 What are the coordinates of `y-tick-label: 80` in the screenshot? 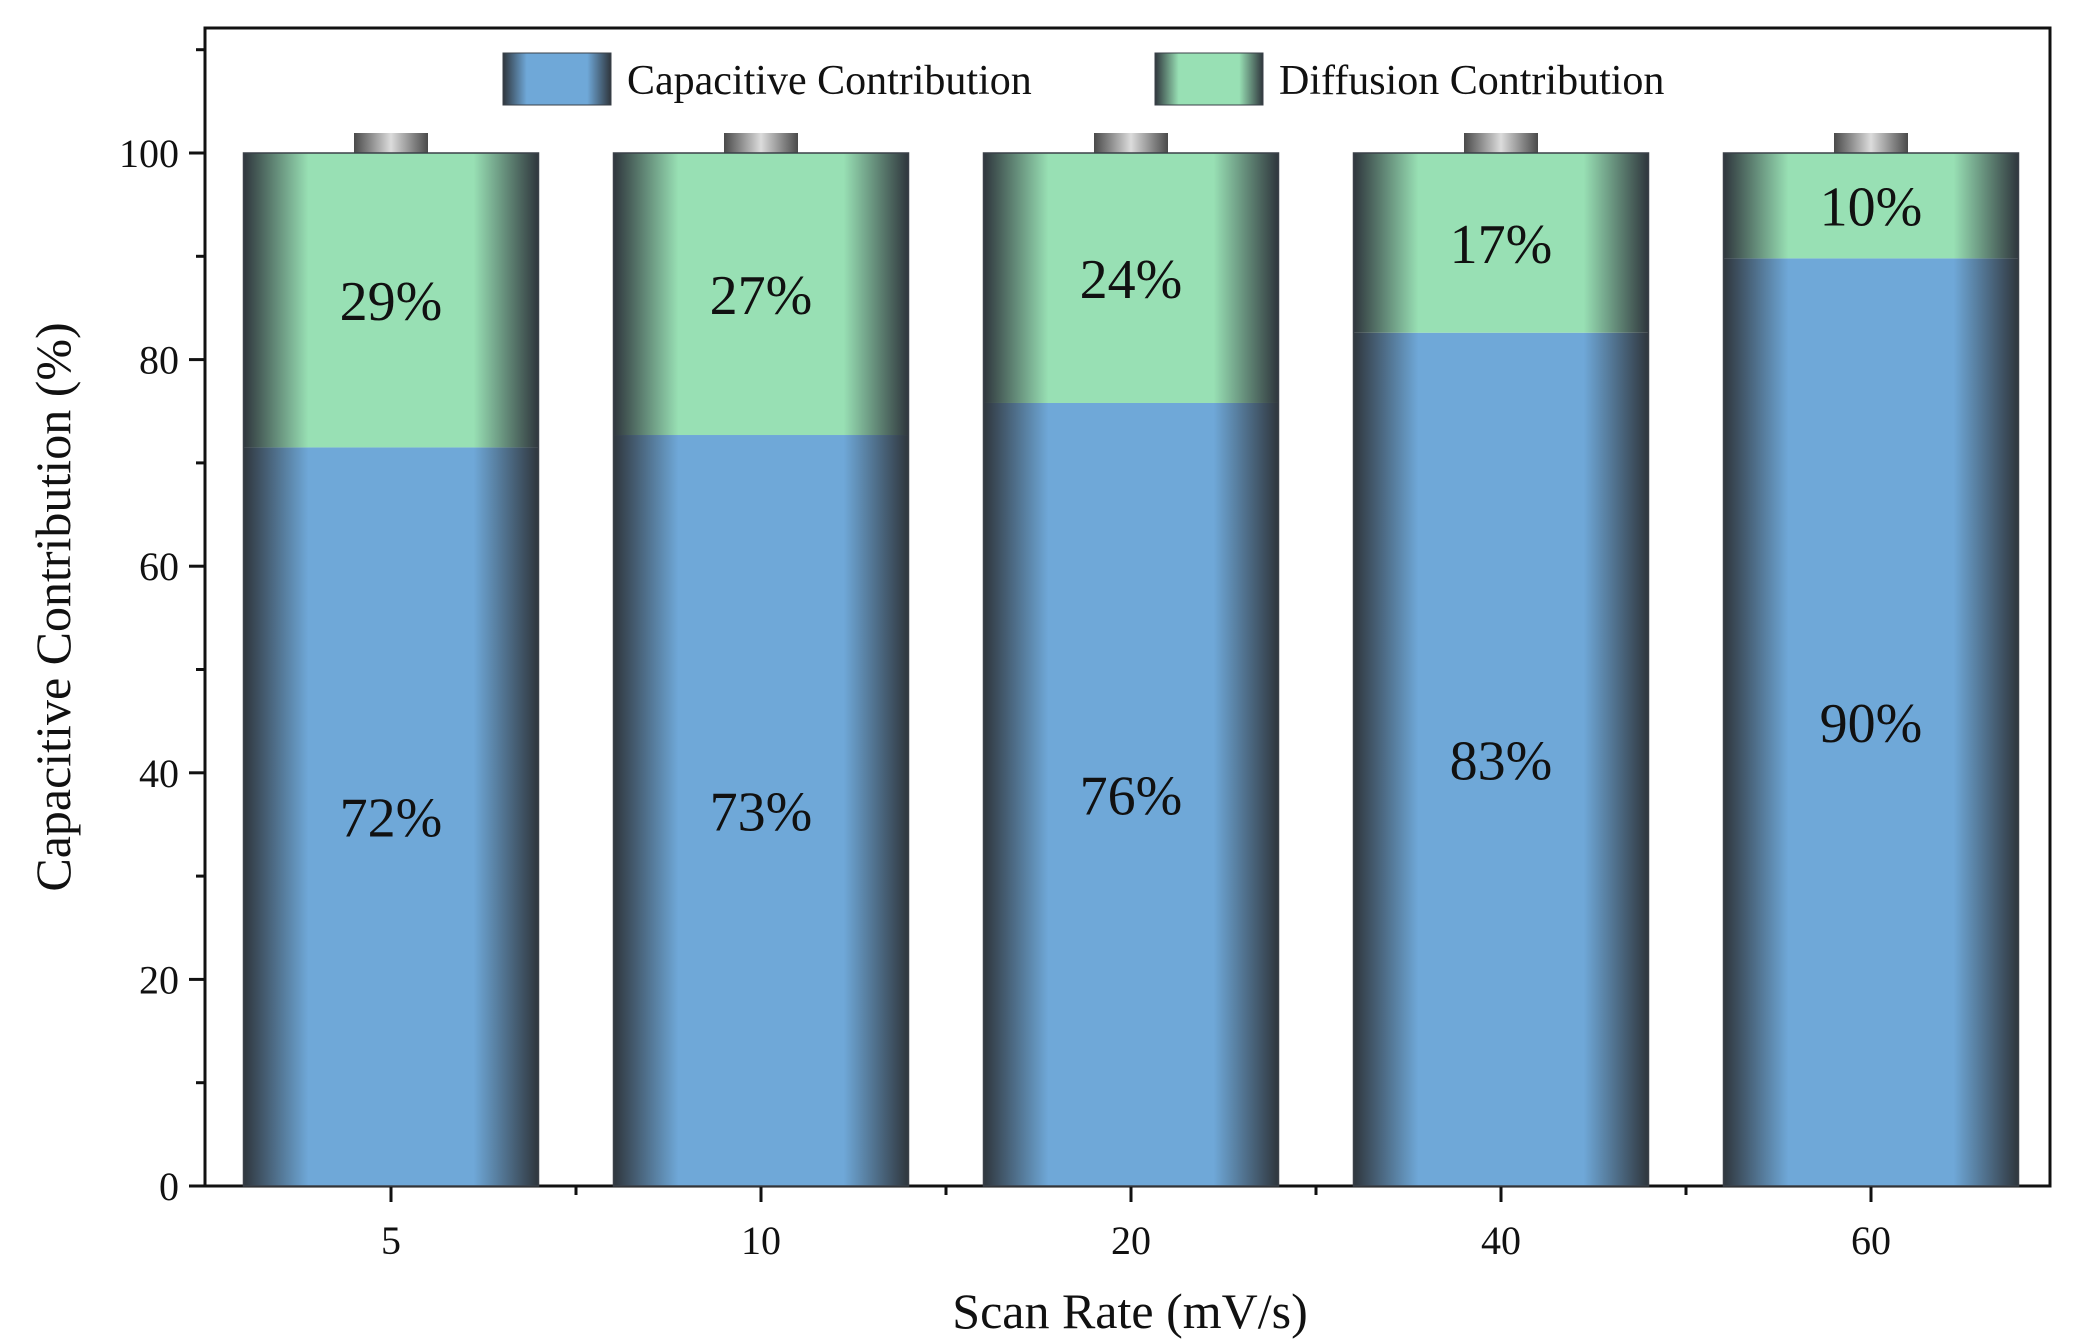 It's located at (159, 360).